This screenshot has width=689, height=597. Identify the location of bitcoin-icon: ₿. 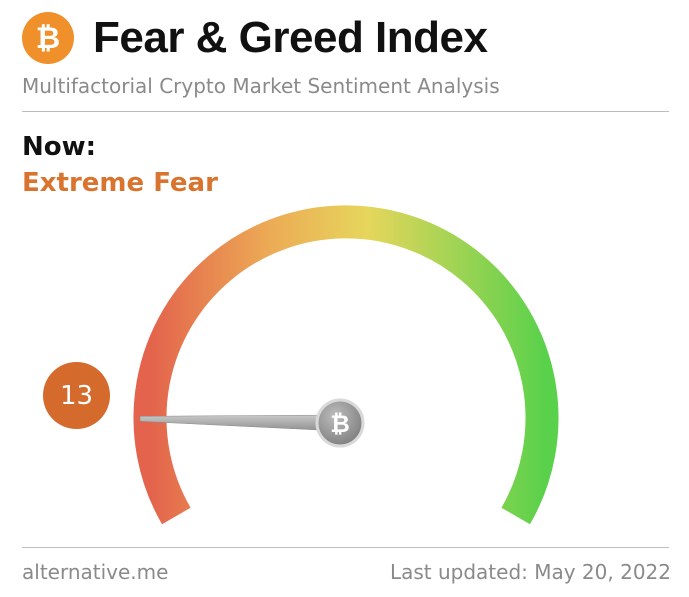
(340, 424).